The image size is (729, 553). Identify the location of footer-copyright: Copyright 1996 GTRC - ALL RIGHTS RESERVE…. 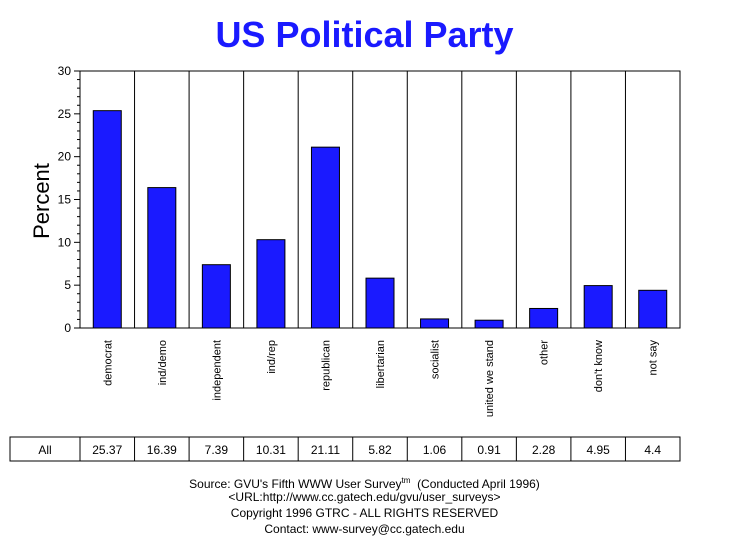
(364, 513).